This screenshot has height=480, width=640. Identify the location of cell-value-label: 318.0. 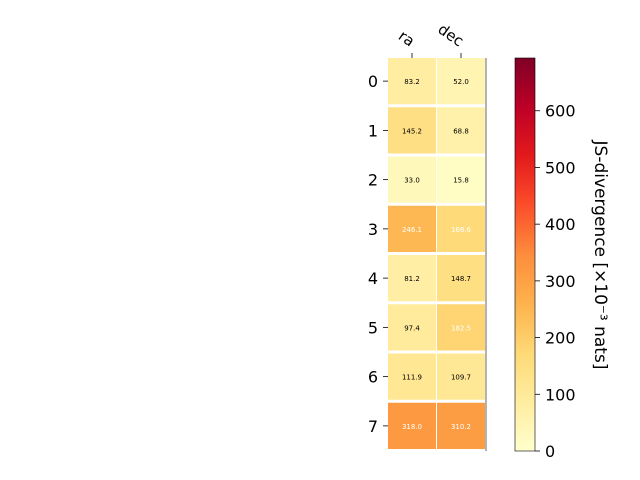
(412, 427).